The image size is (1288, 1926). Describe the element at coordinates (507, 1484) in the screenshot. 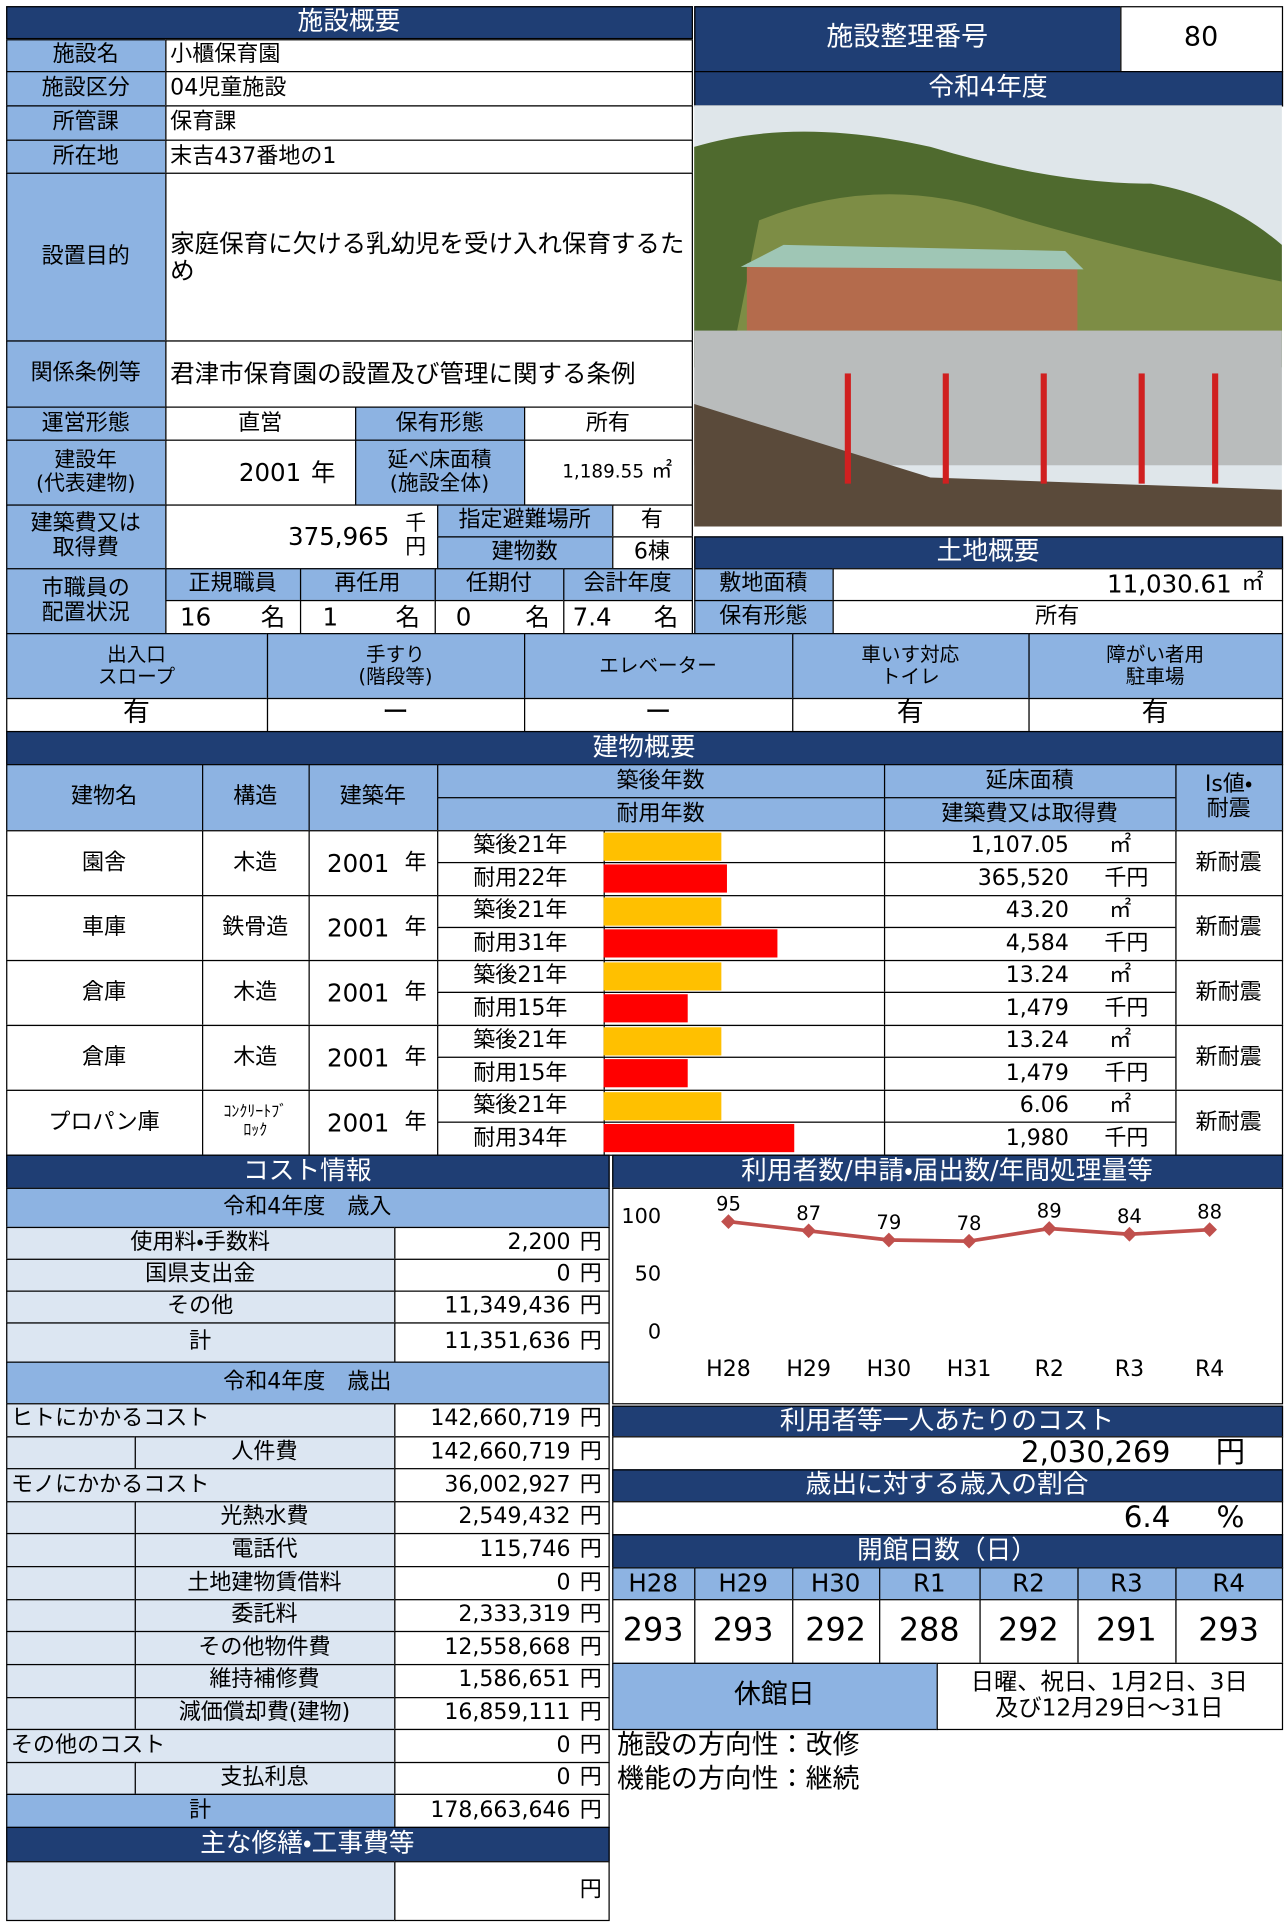

I see `amount: 36,002,927` at that location.